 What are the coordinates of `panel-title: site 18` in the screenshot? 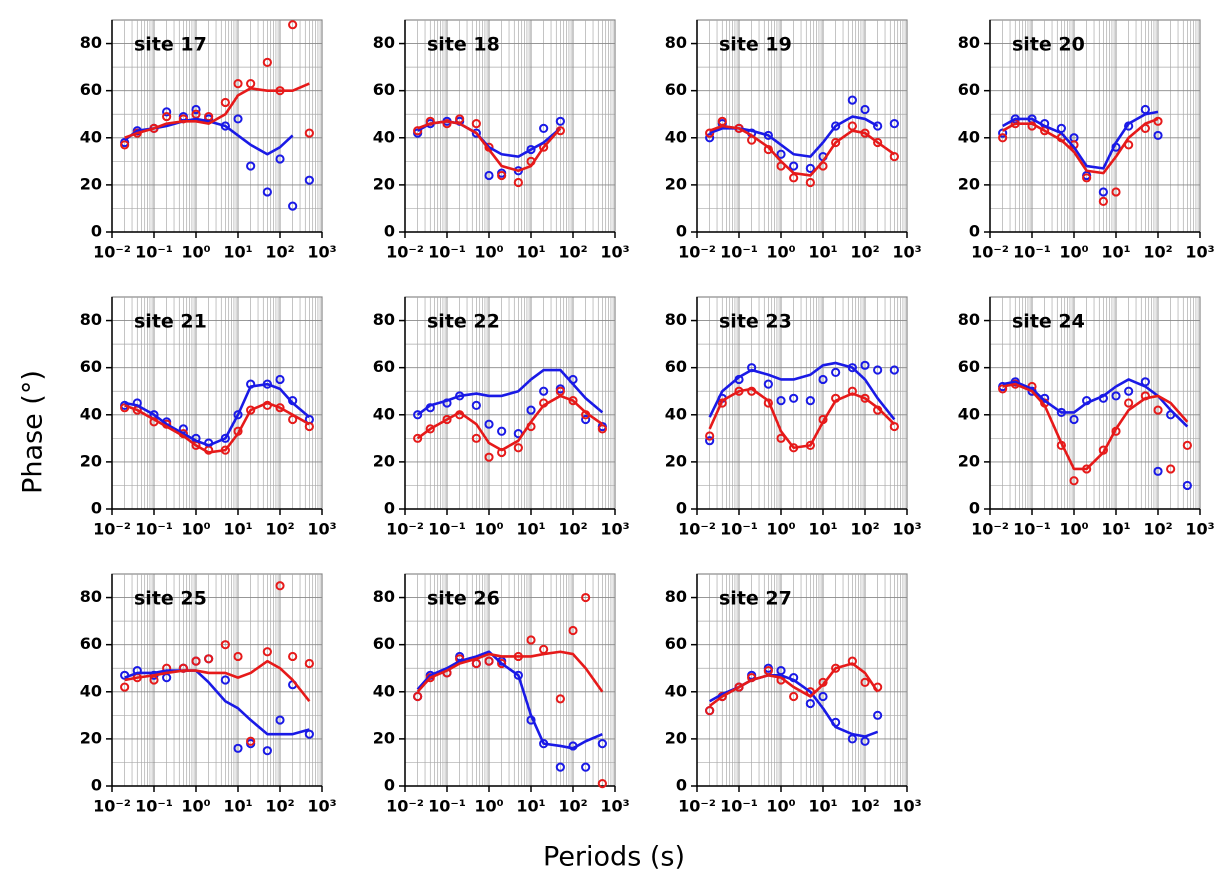 It's located at (463, 45).